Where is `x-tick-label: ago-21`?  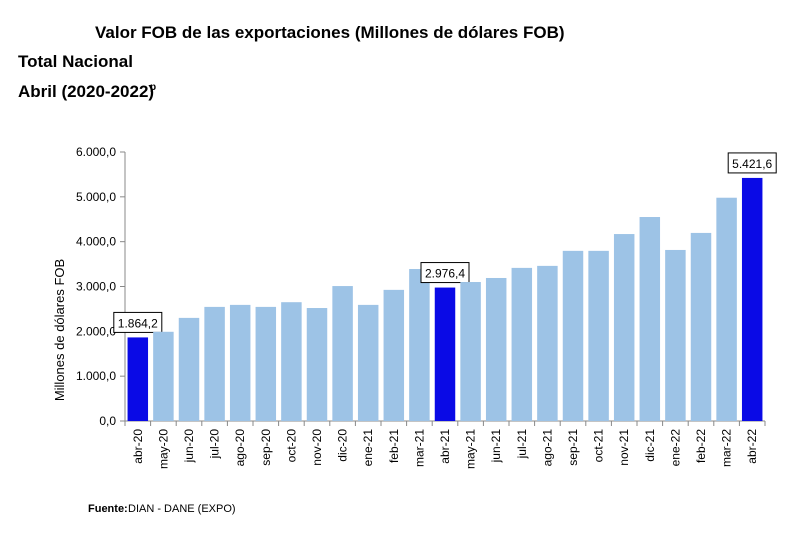 x-tick-label: ago-21 is located at coordinates (547, 448).